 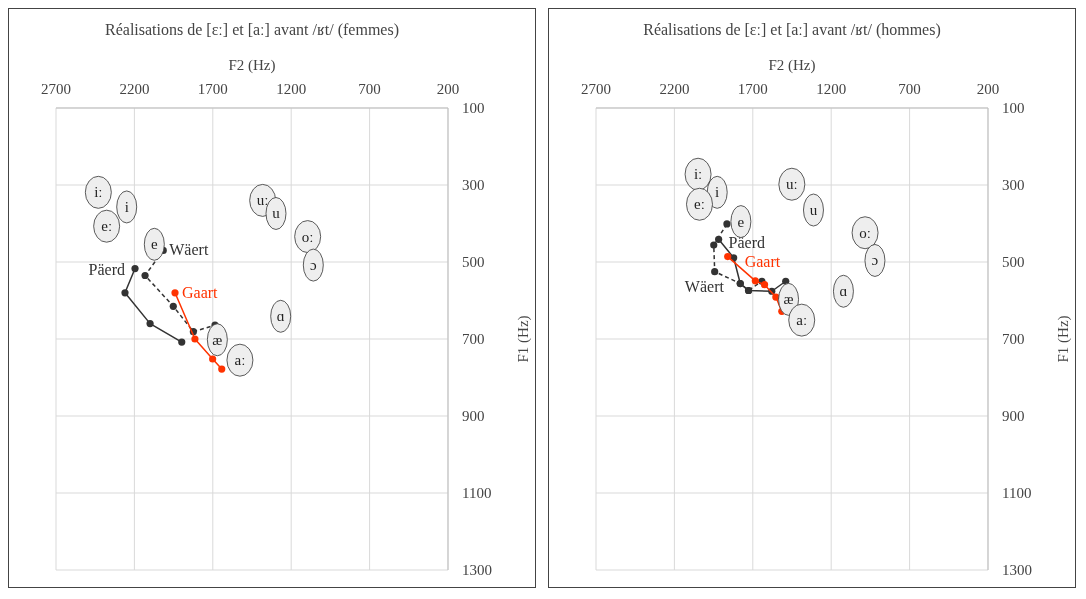 I want to click on chart-title: Réalisations de [ɛː] et [aː] avant /ʁt/ (hommes), so click(x=792, y=30).